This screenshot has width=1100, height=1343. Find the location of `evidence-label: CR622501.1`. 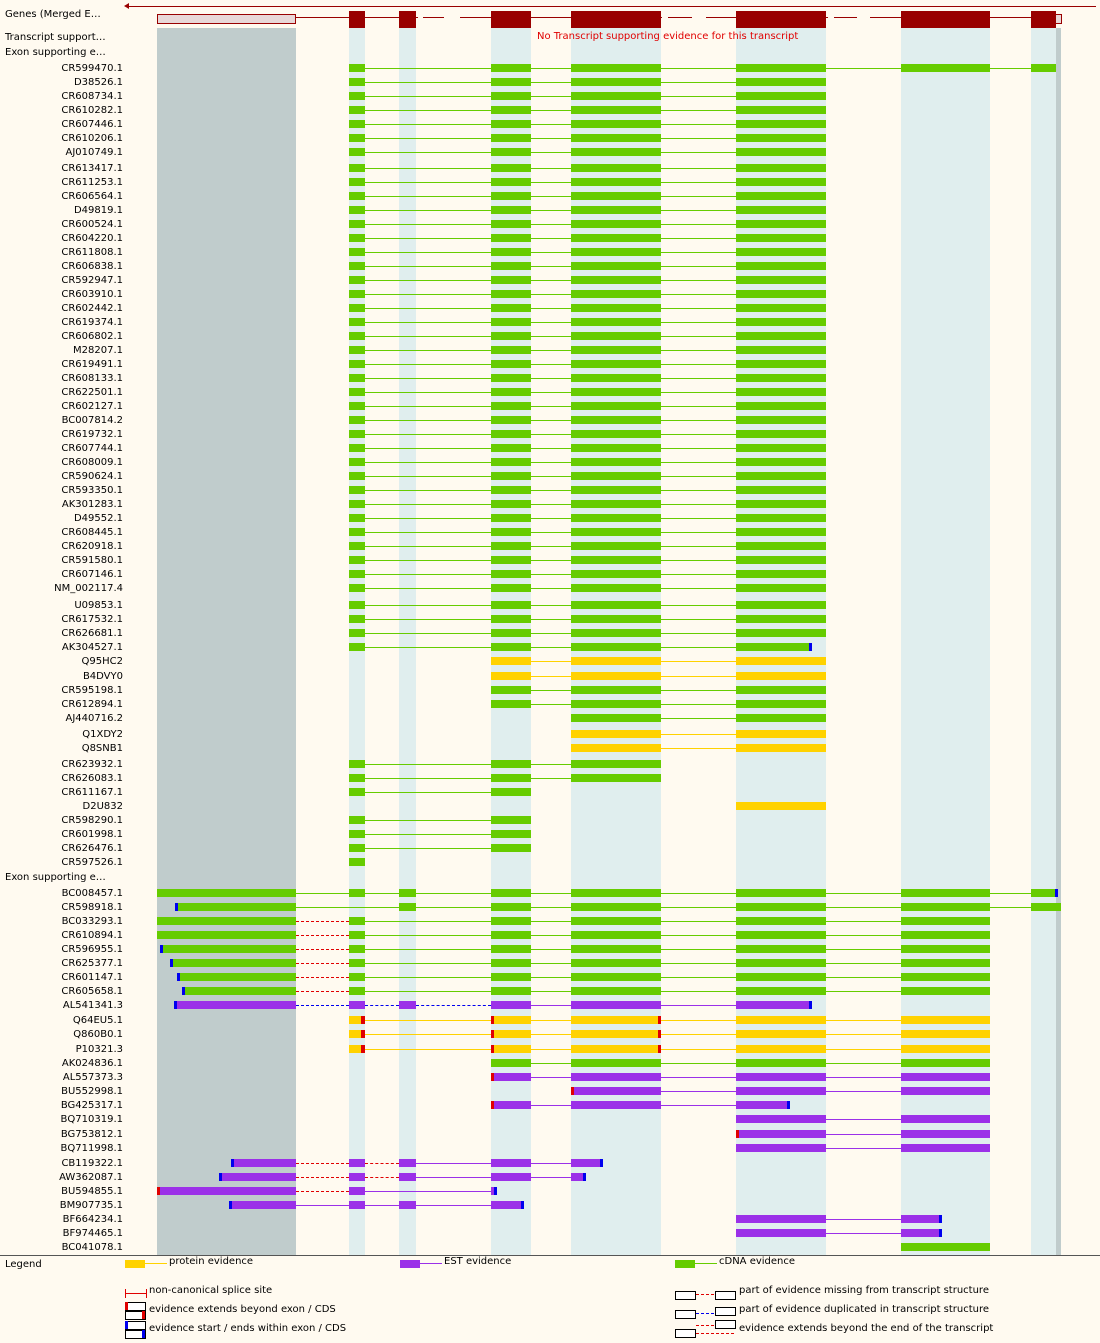

evidence-label: CR622501.1 is located at coordinates (92, 392).